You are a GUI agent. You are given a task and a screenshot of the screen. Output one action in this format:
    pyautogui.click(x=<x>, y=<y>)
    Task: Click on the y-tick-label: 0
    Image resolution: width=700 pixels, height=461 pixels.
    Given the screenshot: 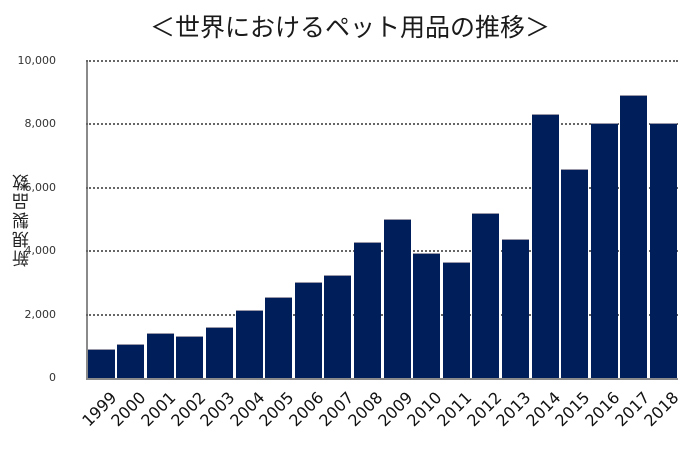 What is the action you would take?
    pyautogui.click(x=52, y=377)
    